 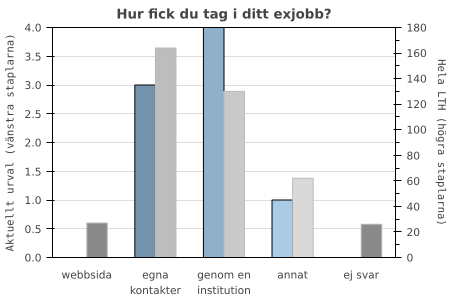 What do you see at coordinates (33, 229) in the screenshot?
I see `y-tick-label: 0.5` at bounding box center [33, 229].